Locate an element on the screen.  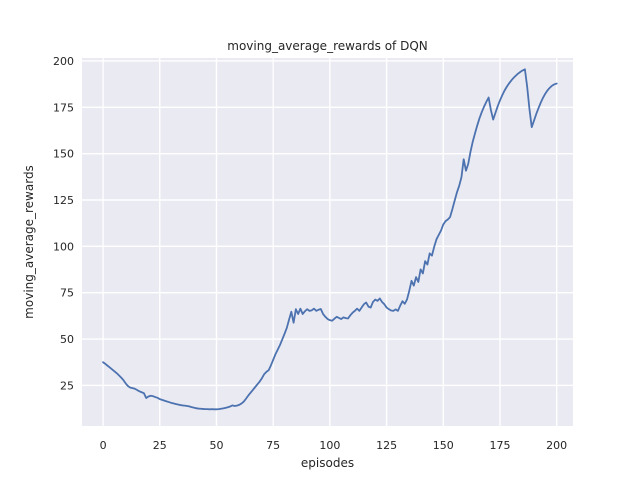
y-tick-labels: 25 50 75 100 125 150 175 200 is located at coordinates (63, 223).